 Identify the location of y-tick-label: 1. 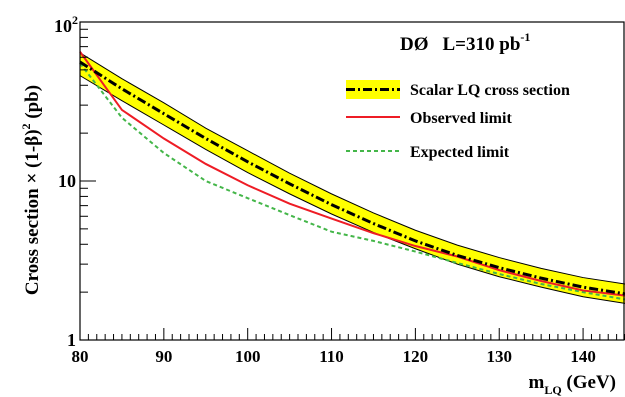
(71, 340).